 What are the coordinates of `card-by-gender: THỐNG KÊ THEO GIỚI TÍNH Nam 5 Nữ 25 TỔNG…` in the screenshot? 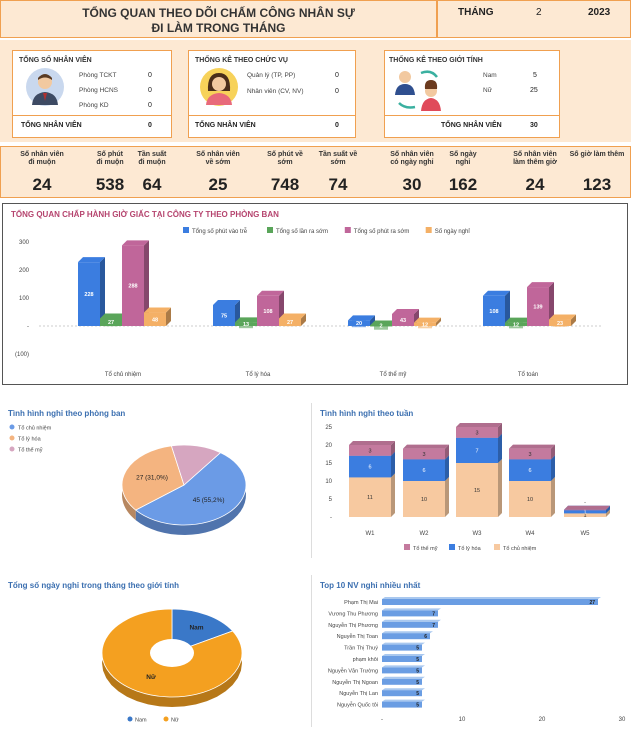 It's located at (472, 94).